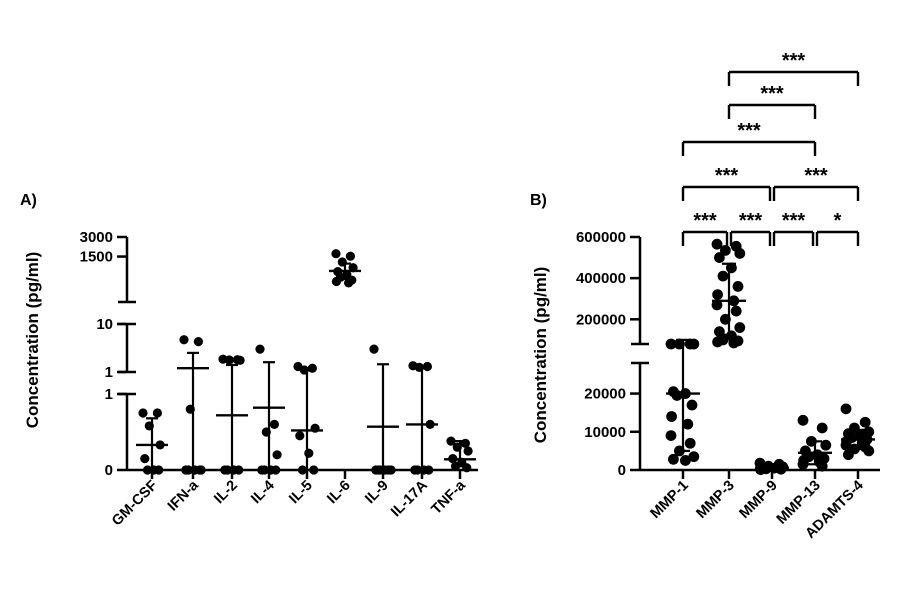 The height and width of the screenshot is (594, 900). I want to click on panel-b-y-axis-title: Concentration (pg/ml), so click(540, 355).